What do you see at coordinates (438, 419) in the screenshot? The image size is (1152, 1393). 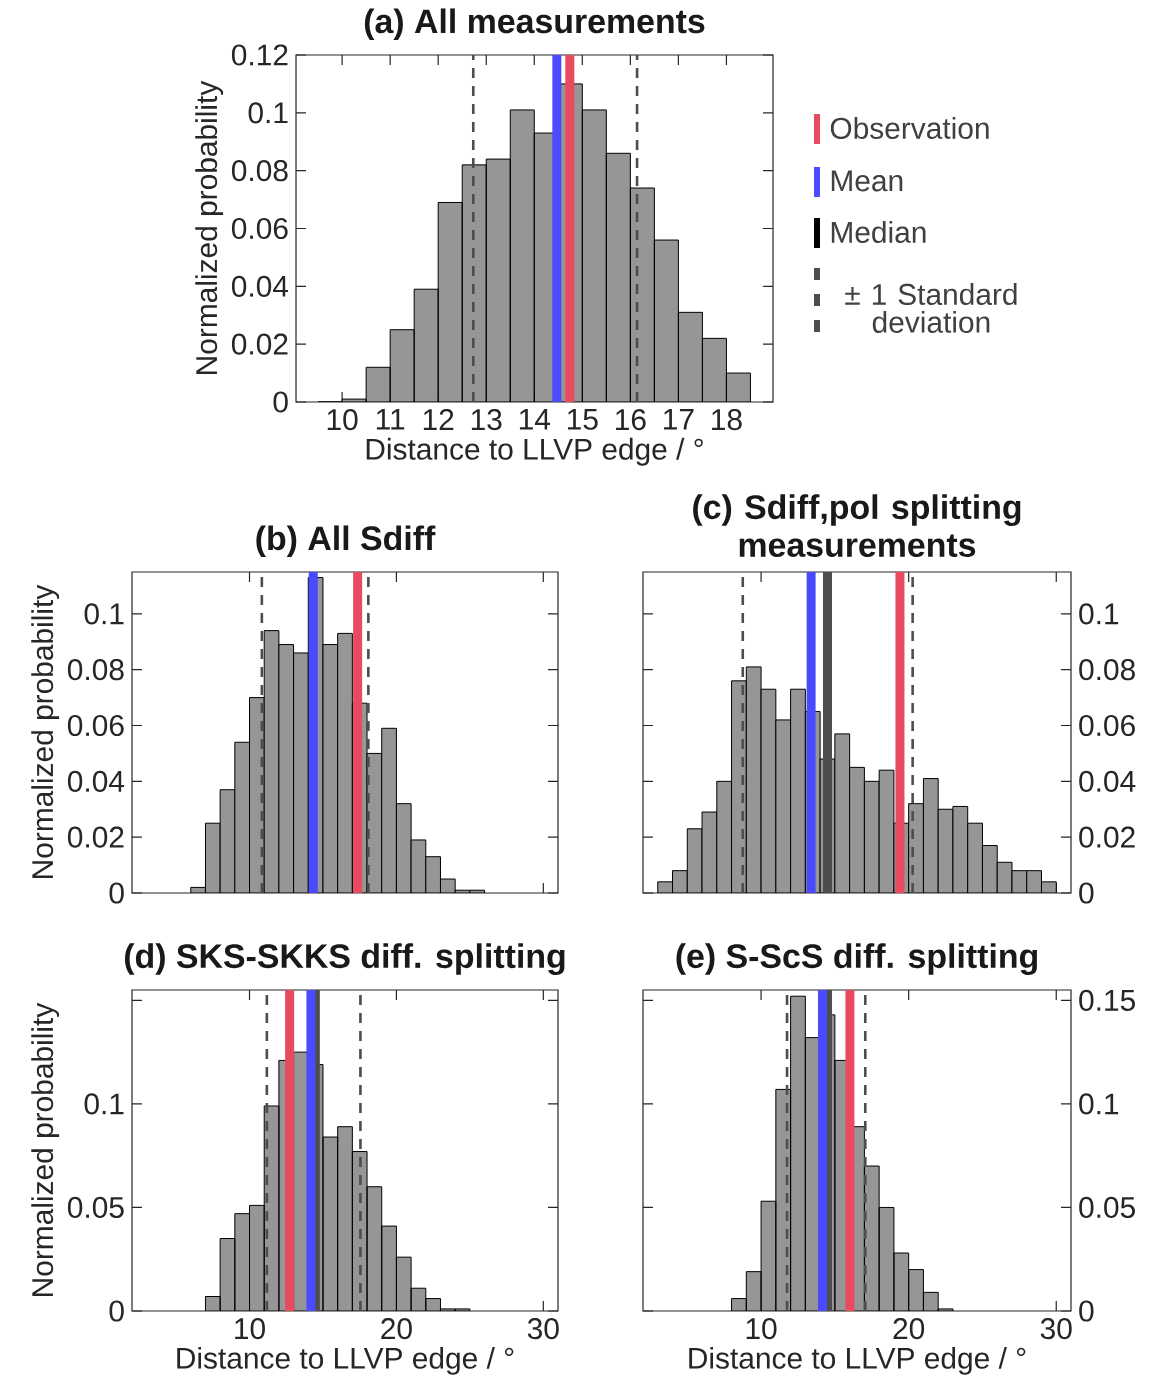 I see `x-tick-label: 12` at bounding box center [438, 419].